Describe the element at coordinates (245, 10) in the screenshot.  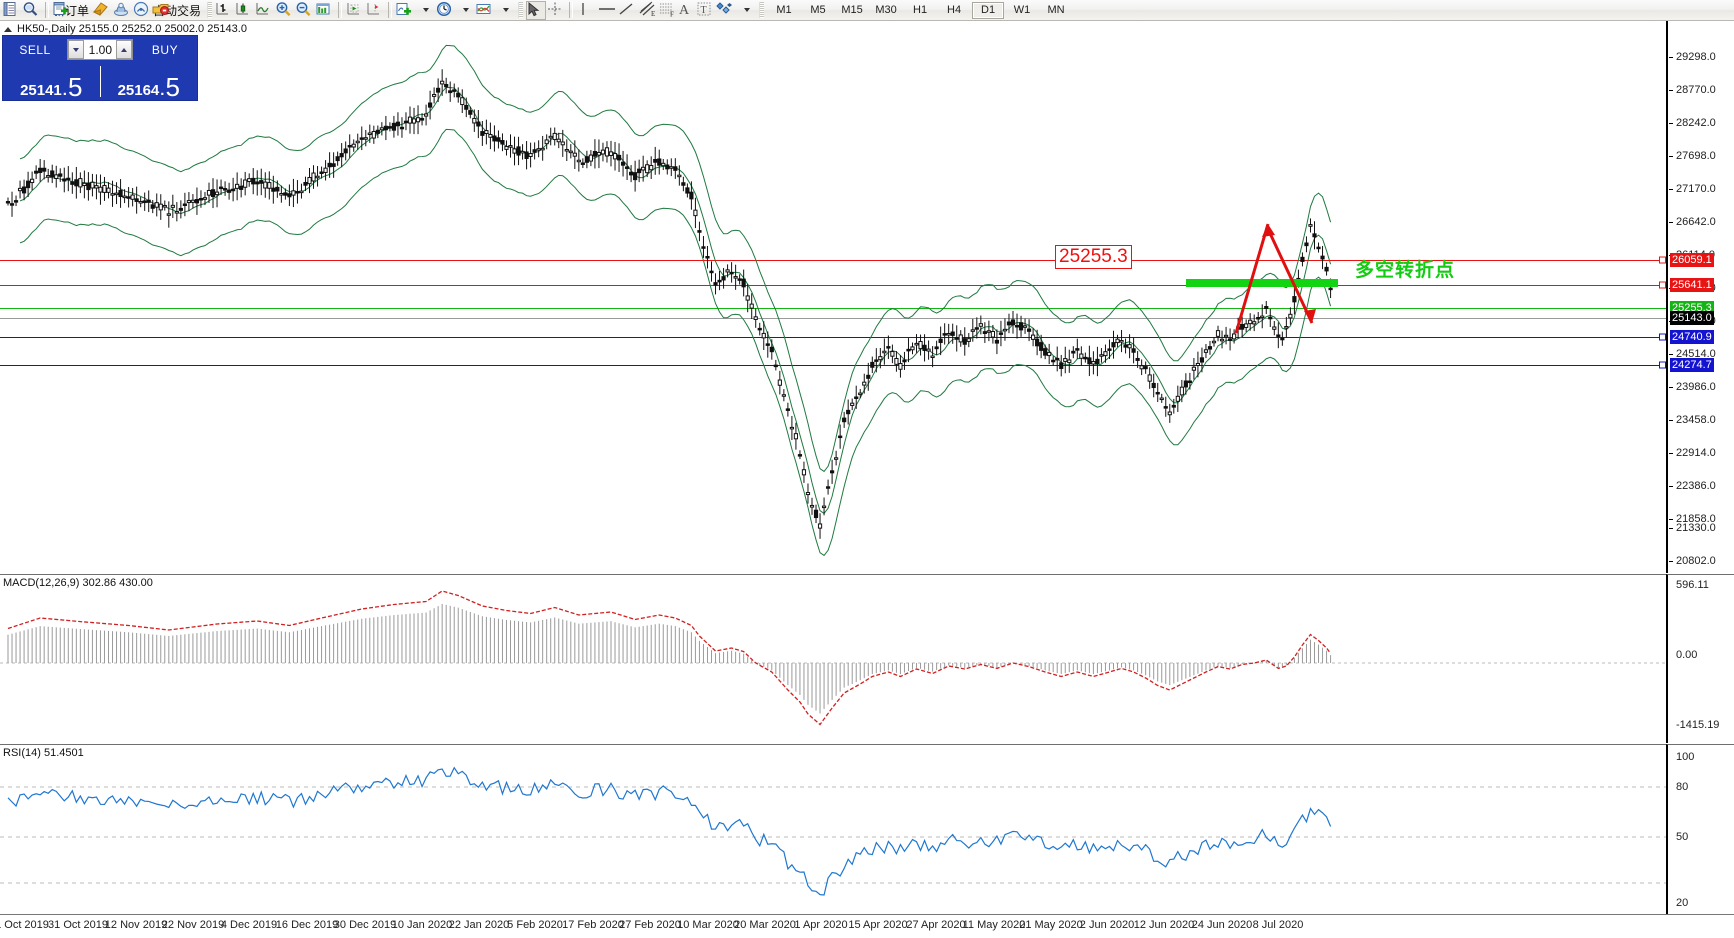
I see `candlestick-chart-icon` at that location.